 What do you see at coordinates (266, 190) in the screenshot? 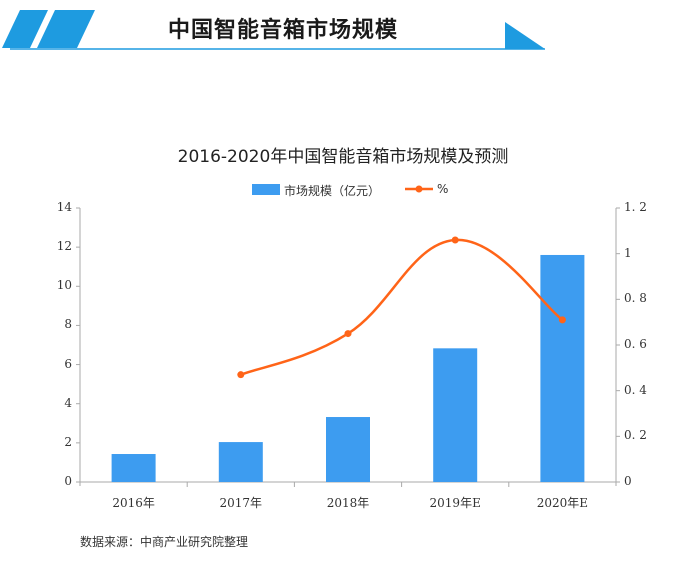
I see `legend-bar-swatch` at bounding box center [266, 190].